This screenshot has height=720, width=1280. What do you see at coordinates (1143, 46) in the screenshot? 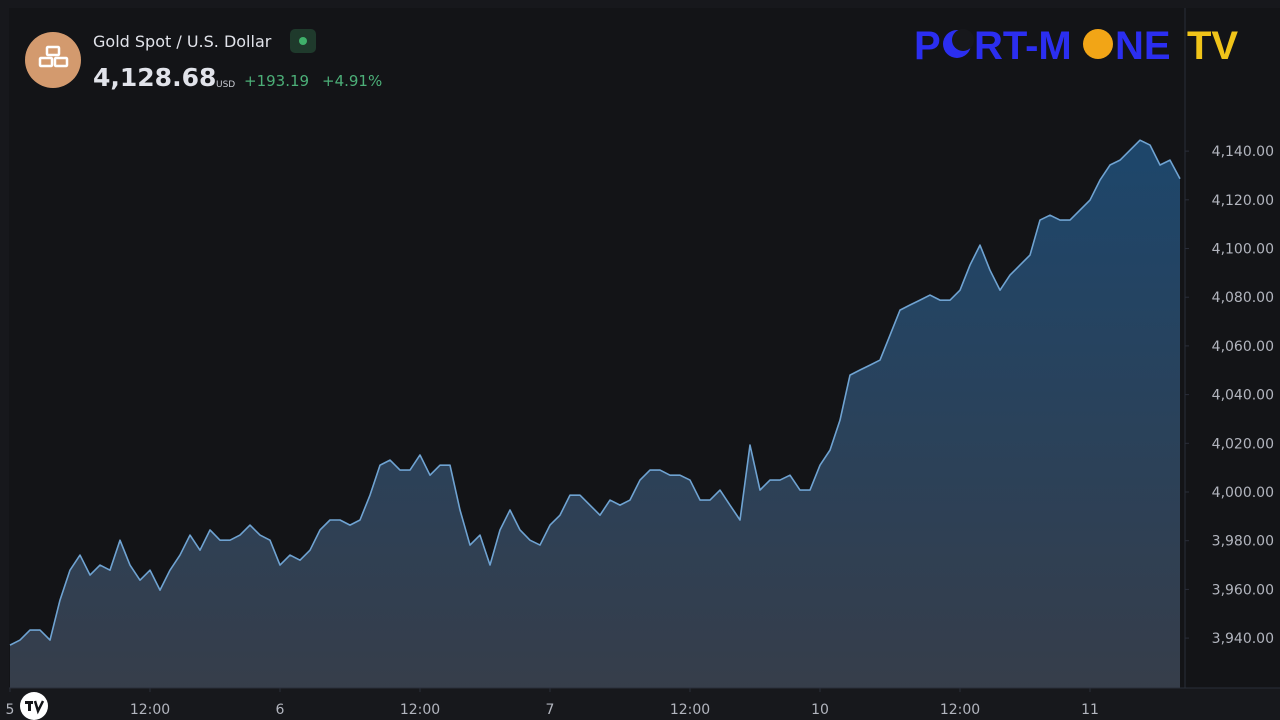
I see `logo-text: NE` at bounding box center [1143, 46].